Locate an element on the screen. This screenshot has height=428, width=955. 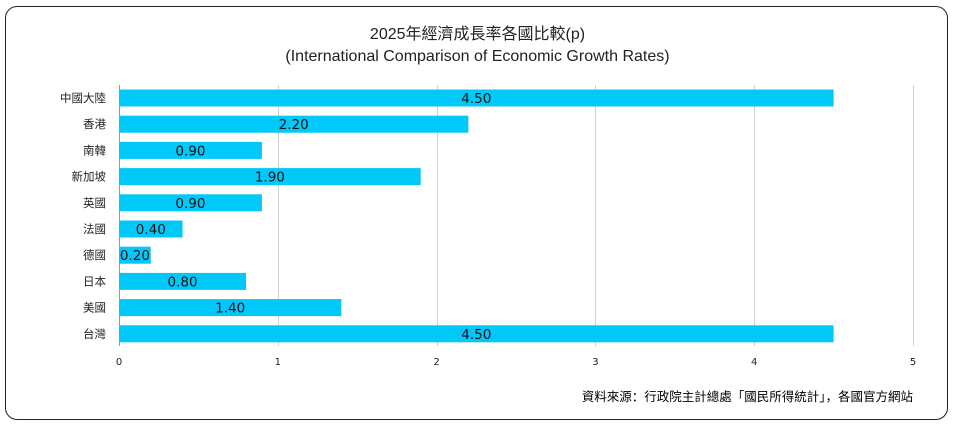
data-label: 2.20 is located at coordinates (294, 125).